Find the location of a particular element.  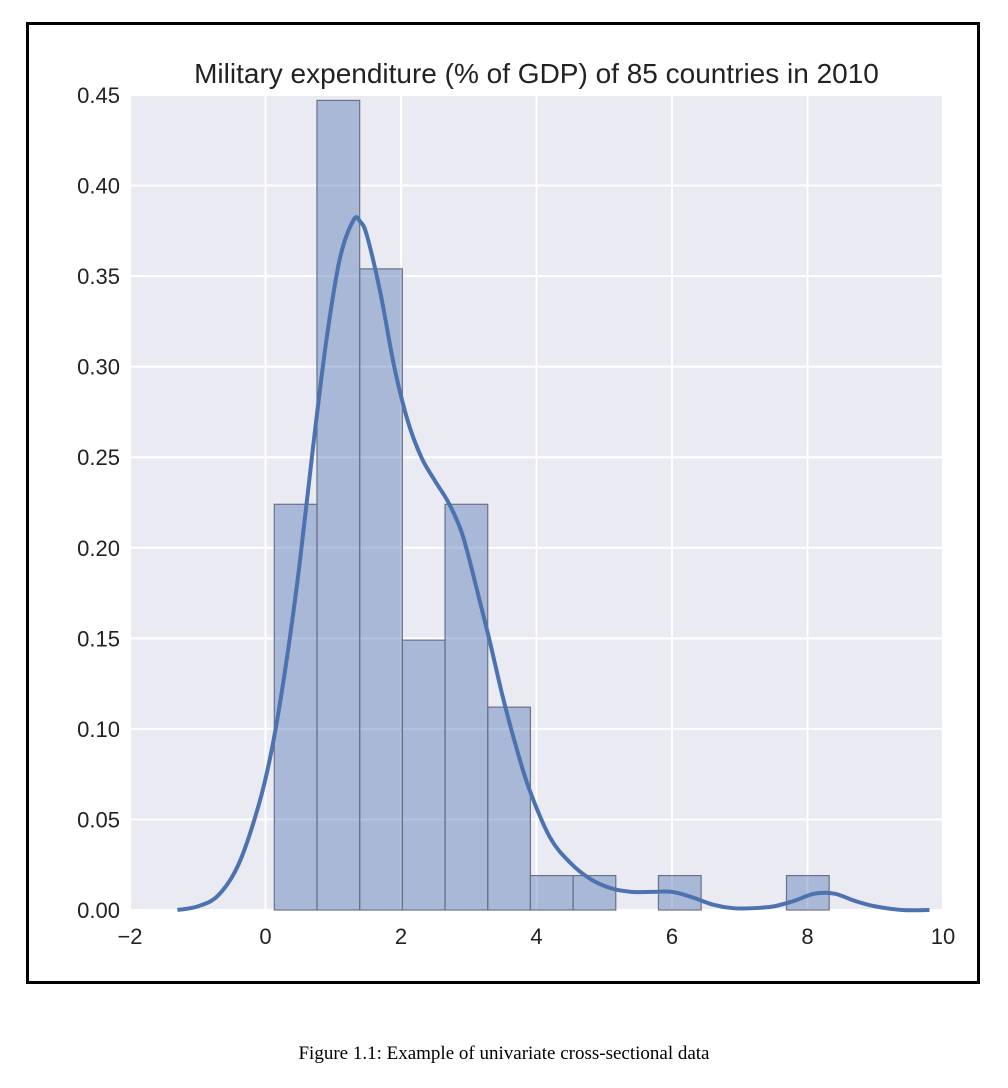

x-tick-label: −2 is located at coordinates (129, 936).